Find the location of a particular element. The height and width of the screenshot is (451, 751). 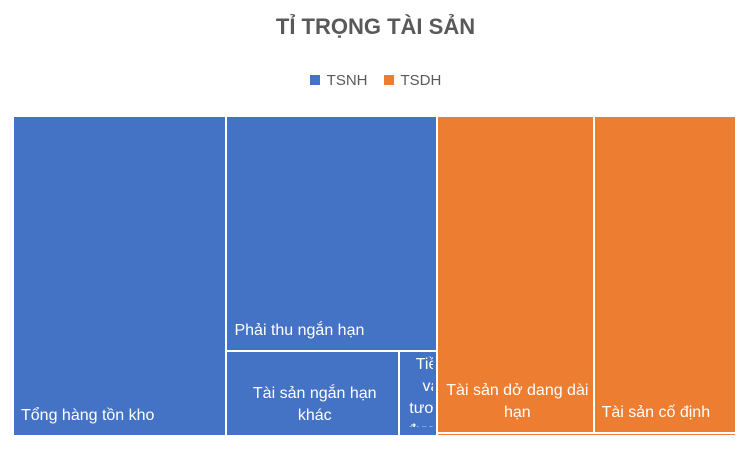

treemap-cell: Phải thu ngắn hạn is located at coordinates (332, 233).